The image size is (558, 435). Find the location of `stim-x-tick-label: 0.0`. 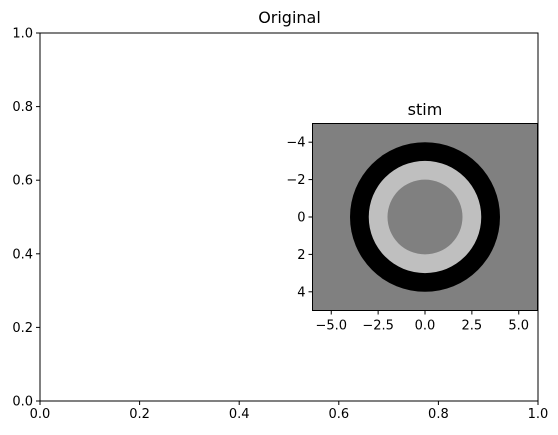

stim-x-tick-label: 0.0 is located at coordinates (425, 326).